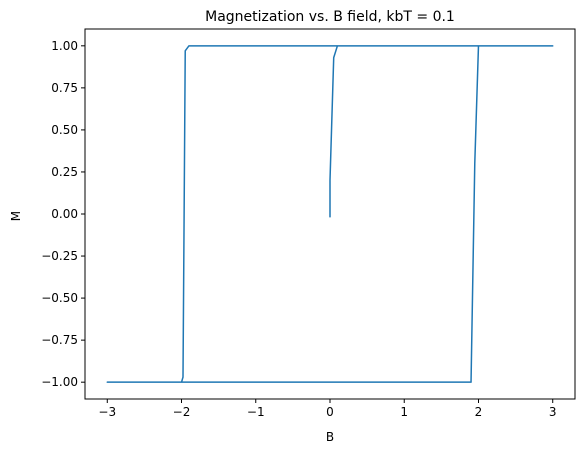 The image size is (587, 453). Describe the element at coordinates (107, 412) in the screenshot. I see `x-tick-label: −3` at that location.